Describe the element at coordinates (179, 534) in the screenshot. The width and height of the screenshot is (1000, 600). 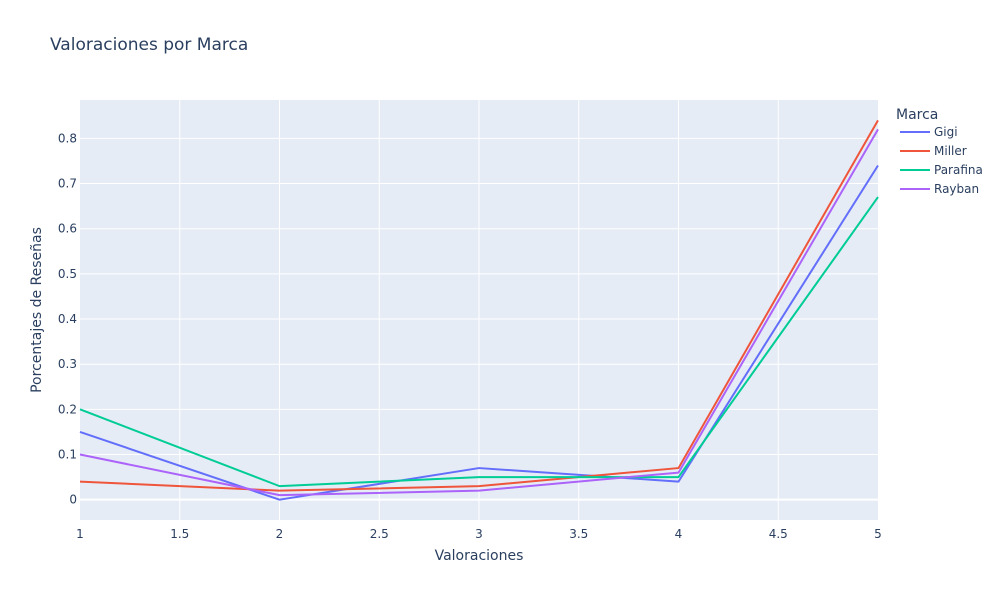
I see `x-tick-label: 1.5` at that location.